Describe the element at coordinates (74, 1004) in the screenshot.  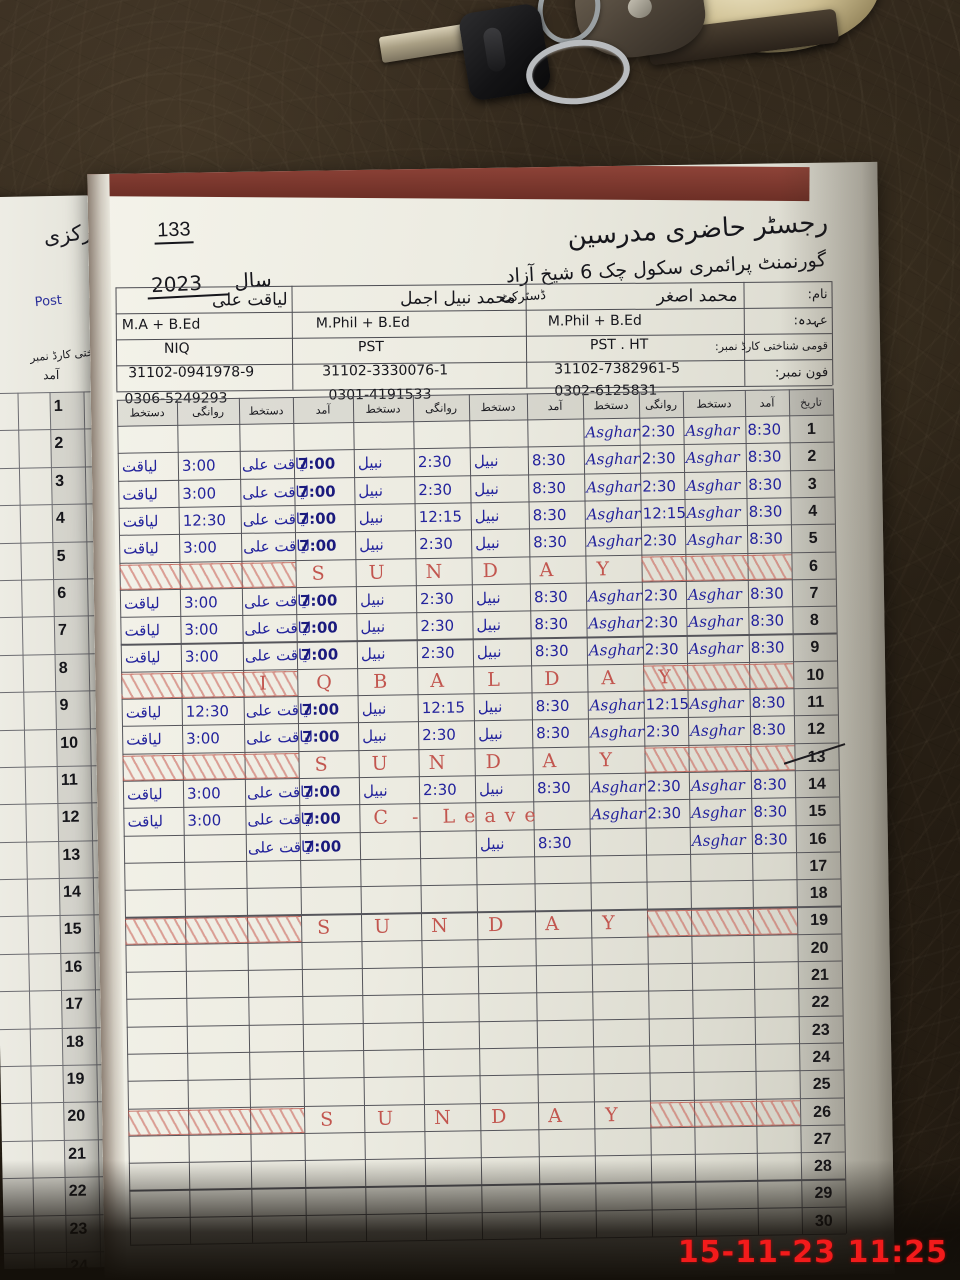
I see `adjacent-page-row-number: 17` at that location.